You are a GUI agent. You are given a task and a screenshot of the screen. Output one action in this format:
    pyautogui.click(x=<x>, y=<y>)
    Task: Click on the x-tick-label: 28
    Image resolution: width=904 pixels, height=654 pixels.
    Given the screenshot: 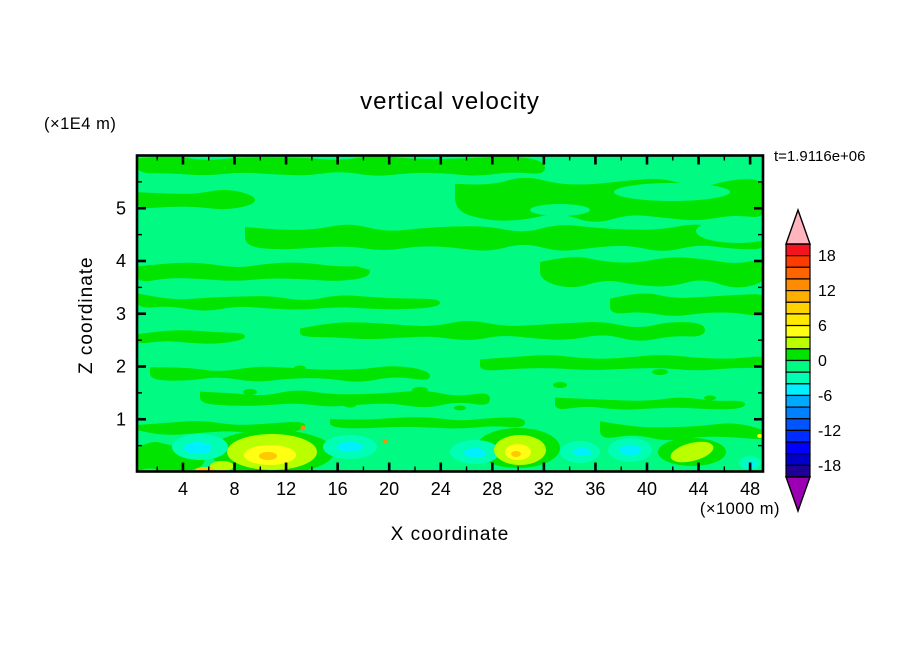 What is the action you would take?
    pyautogui.click(x=492, y=489)
    